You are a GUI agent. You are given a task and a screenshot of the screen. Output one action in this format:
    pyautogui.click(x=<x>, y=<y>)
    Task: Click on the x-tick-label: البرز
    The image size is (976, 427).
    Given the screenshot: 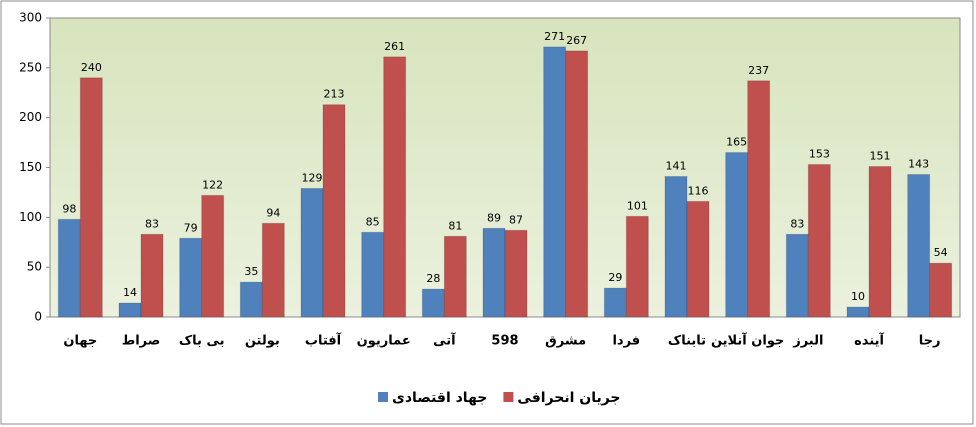 What is the action you would take?
    pyautogui.click(x=807, y=341)
    